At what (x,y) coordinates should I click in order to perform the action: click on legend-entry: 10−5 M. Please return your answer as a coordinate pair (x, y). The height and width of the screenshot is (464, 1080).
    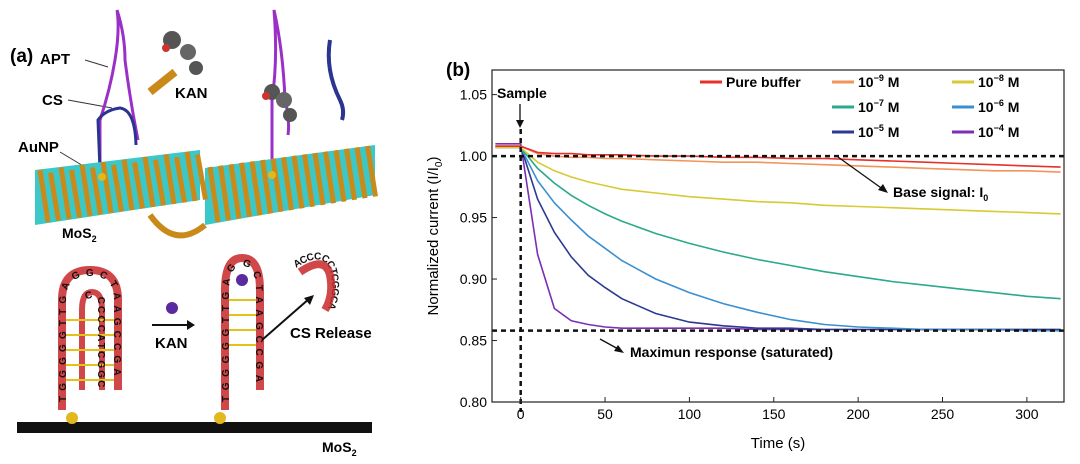
    Looking at the image, I should click on (878, 131).